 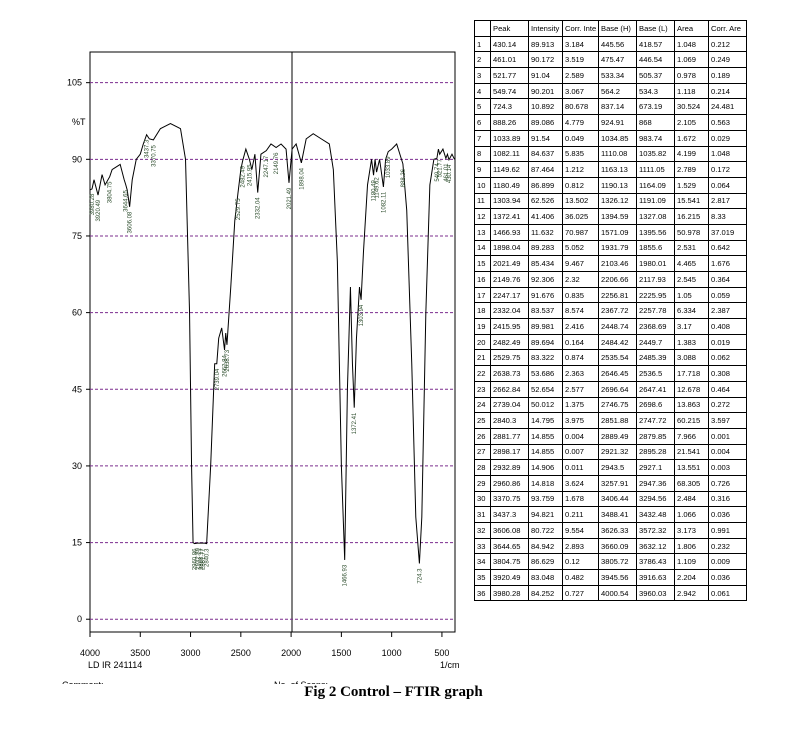 What do you see at coordinates (691, 185) in the screenshot?
I see `table-cell: 1.529` at bounding box center [691, 185].